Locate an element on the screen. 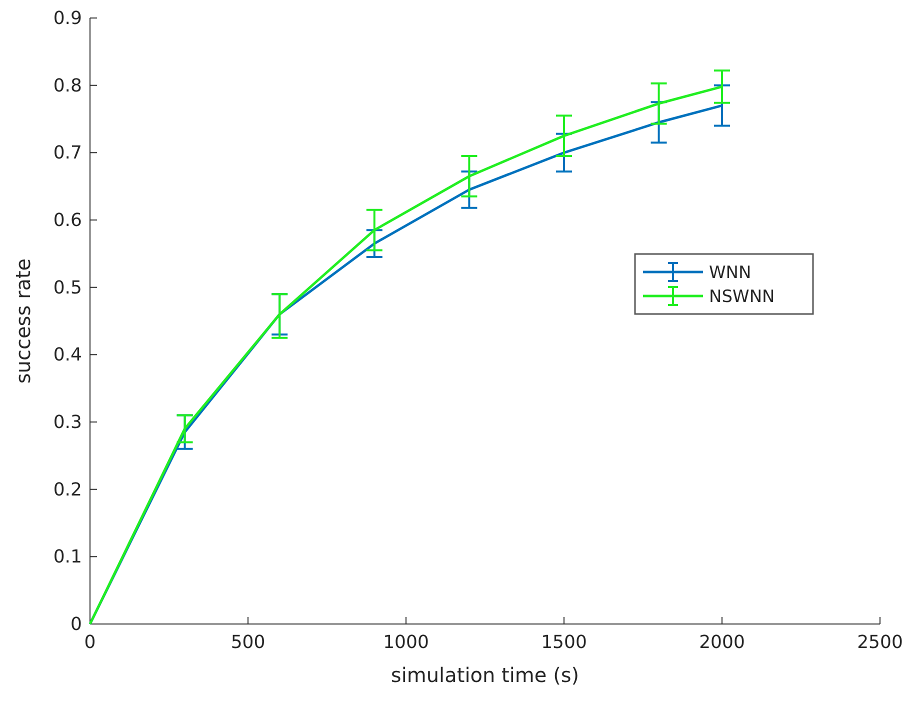 This screenshot has width=920, height=704. y-tick-label: 0.4 is located at coordinates (67, 355).